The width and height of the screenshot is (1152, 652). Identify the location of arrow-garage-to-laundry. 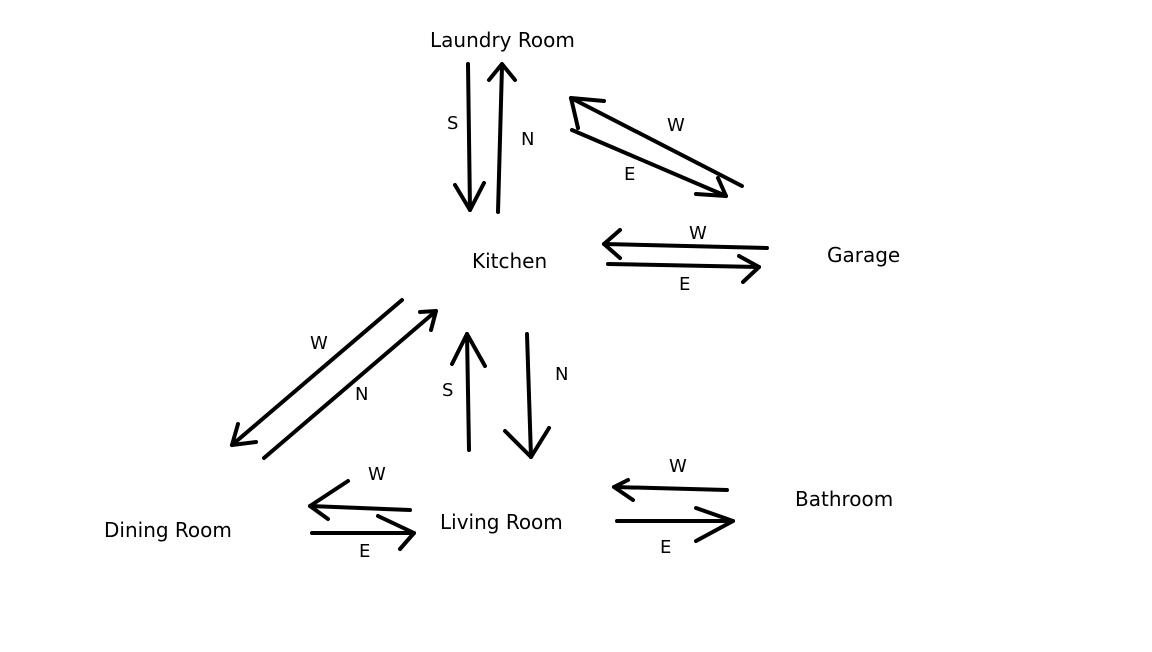
(656, 142).